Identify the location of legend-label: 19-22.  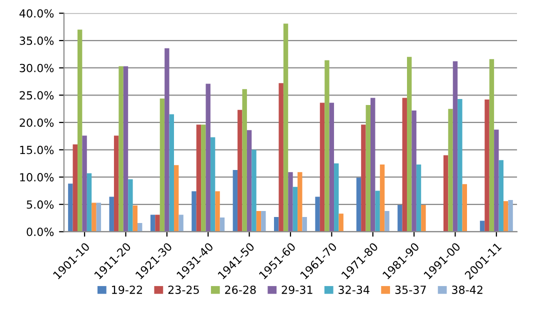
(127, 290).